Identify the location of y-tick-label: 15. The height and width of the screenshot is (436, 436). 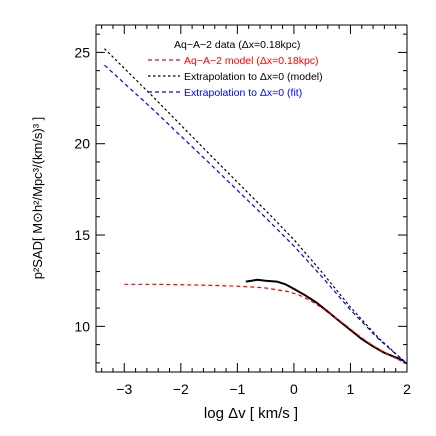
(82, 235).